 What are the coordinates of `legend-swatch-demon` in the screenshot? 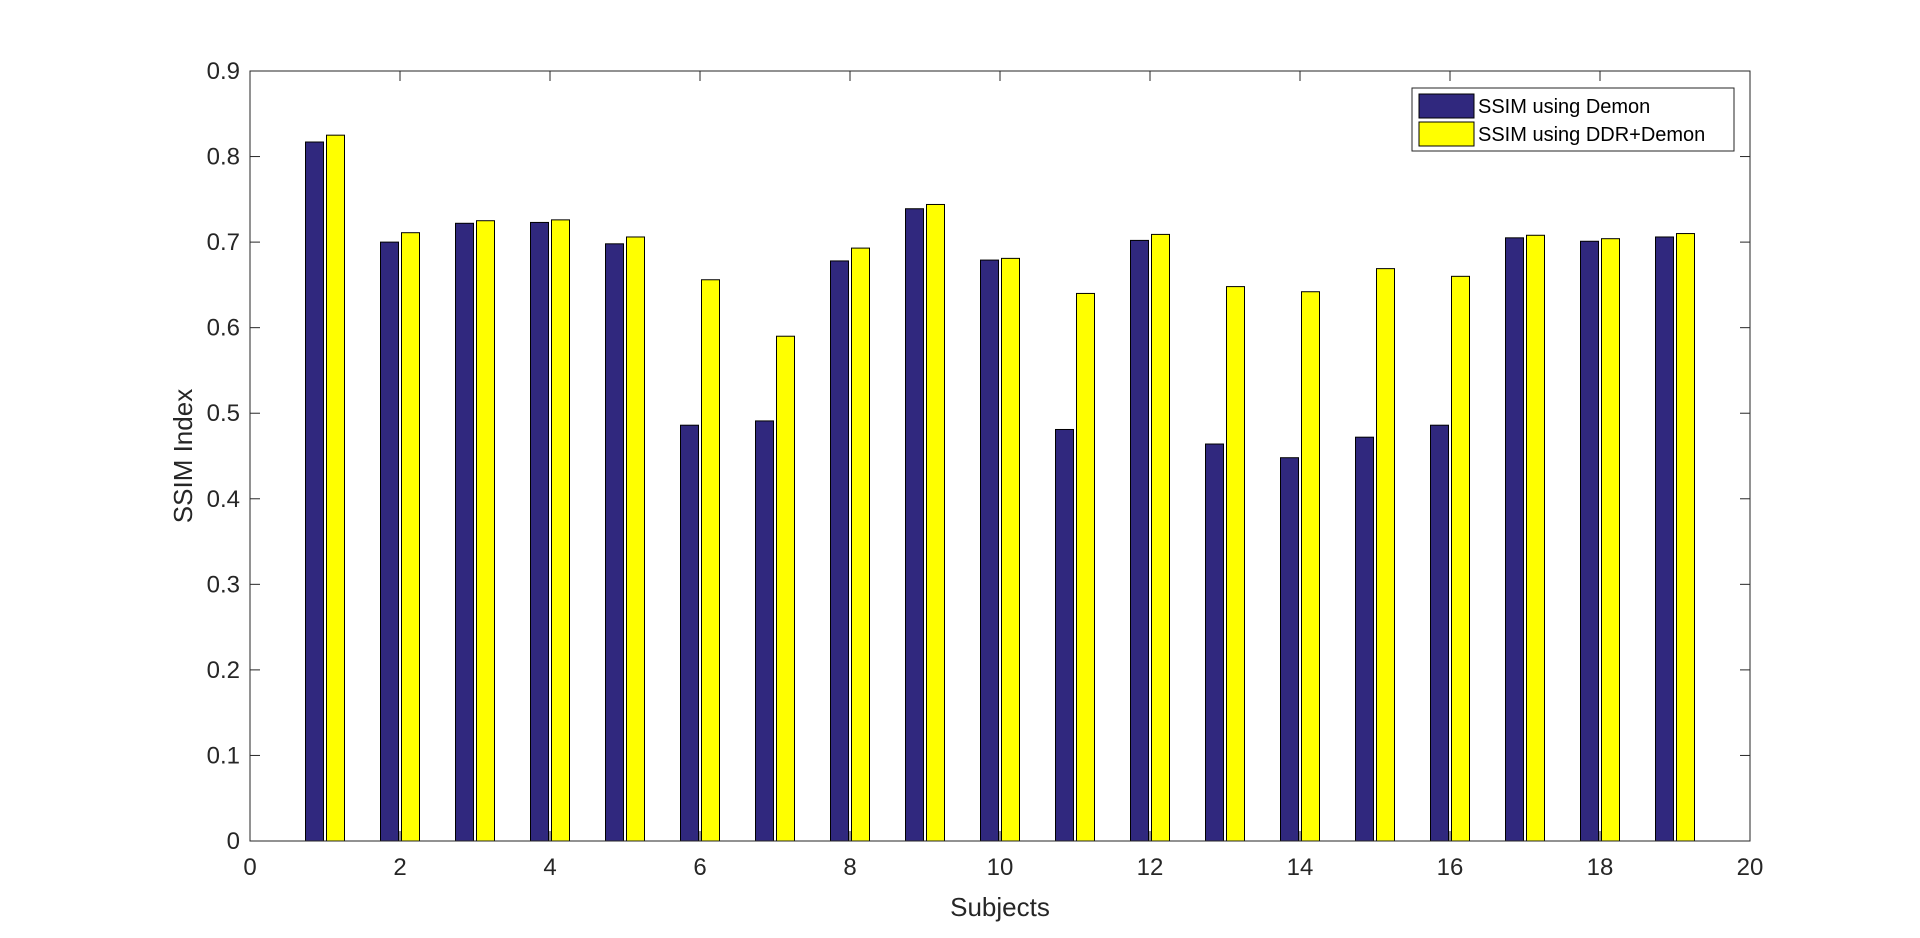 It's located at (1446, 106).